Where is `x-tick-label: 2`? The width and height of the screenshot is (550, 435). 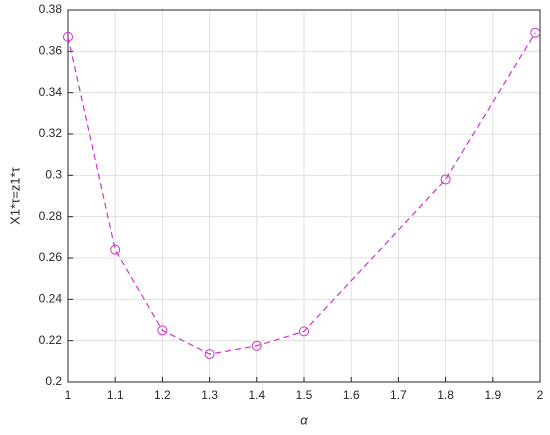
x-tick-label: 2 is located at coordinates (540, 395).